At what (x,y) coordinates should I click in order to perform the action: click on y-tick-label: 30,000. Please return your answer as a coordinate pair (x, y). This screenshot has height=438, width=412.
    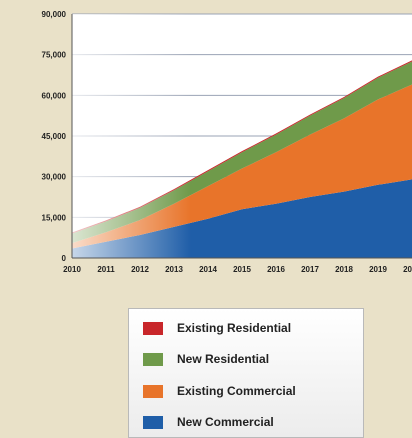
    Looking at the image, I should click on (54, 177).